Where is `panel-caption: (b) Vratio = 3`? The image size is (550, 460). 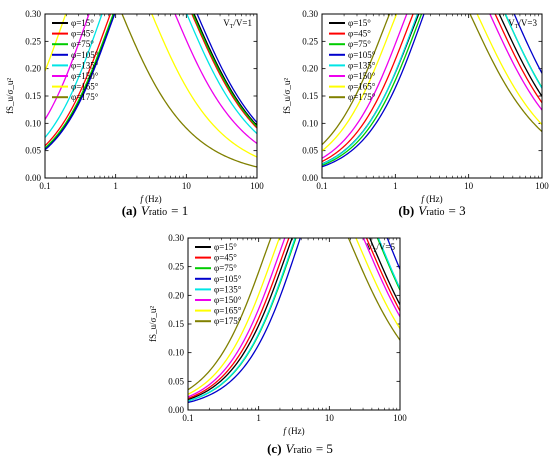
panel-caption: (b) Vratio = 3 is located at coordinates (431, 210).